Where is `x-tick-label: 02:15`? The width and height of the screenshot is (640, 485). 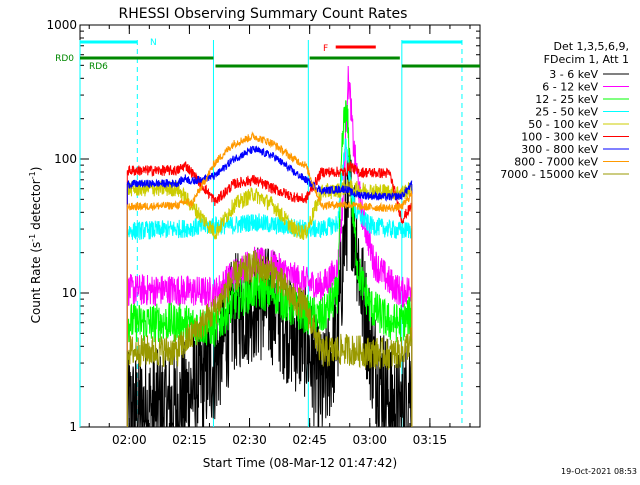
x-tick-label: 02:15 is located at coordinates (189, 440).